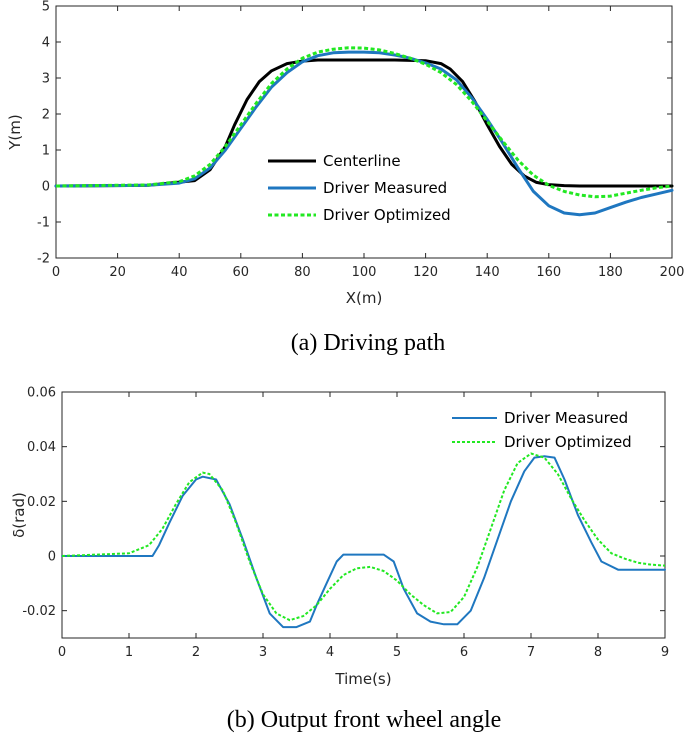 The height and width of the screenshot is (736, 685). What do you see at coordinates (46, 43) in the screenshot?
I see `y-tick-label: 4` at bounding box center [46, 43].